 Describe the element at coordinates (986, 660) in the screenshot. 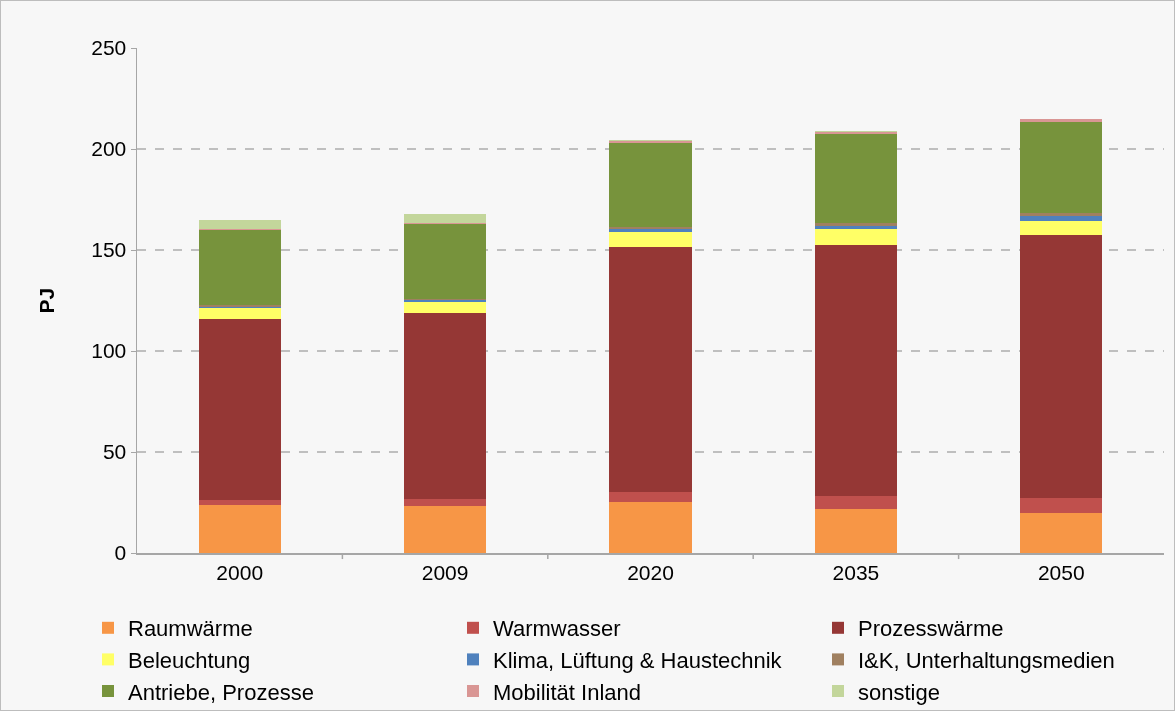

I see `legend-label: I&K, Unterhaltungsmedien` at that location.